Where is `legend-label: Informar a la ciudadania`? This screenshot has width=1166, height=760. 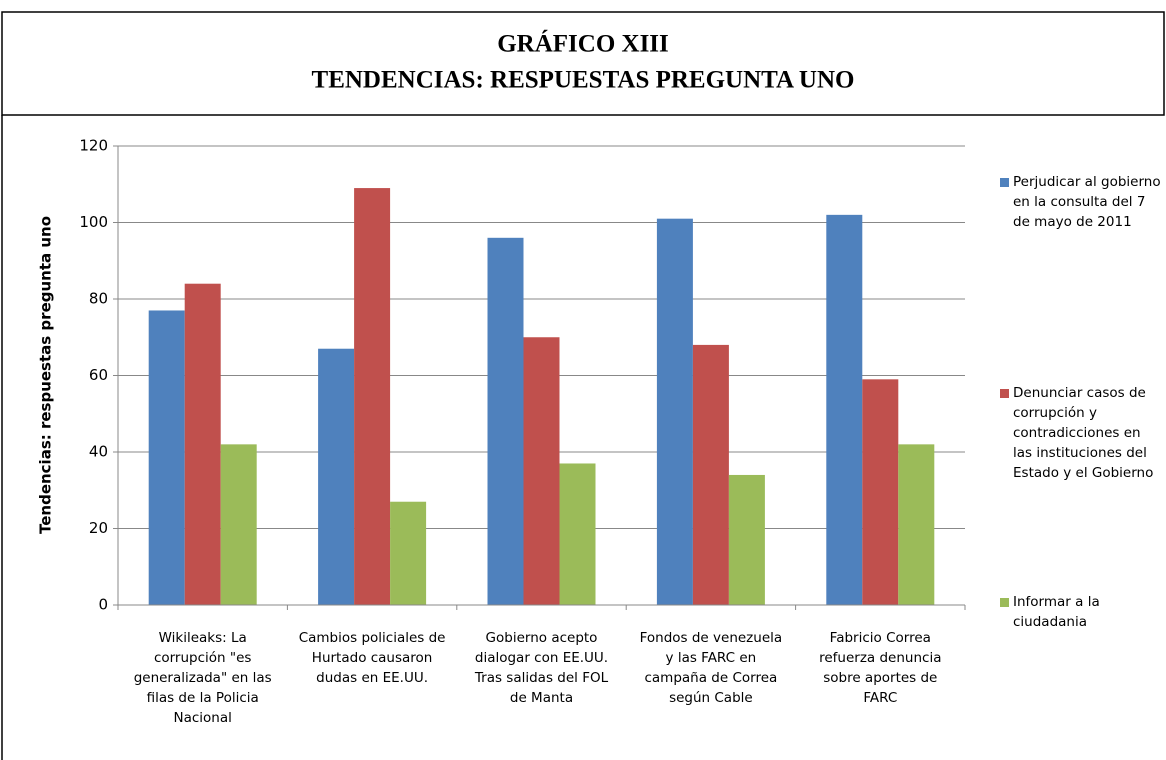
legend-label: Informar a la ciudadania is located at coordinates (1056, 612).